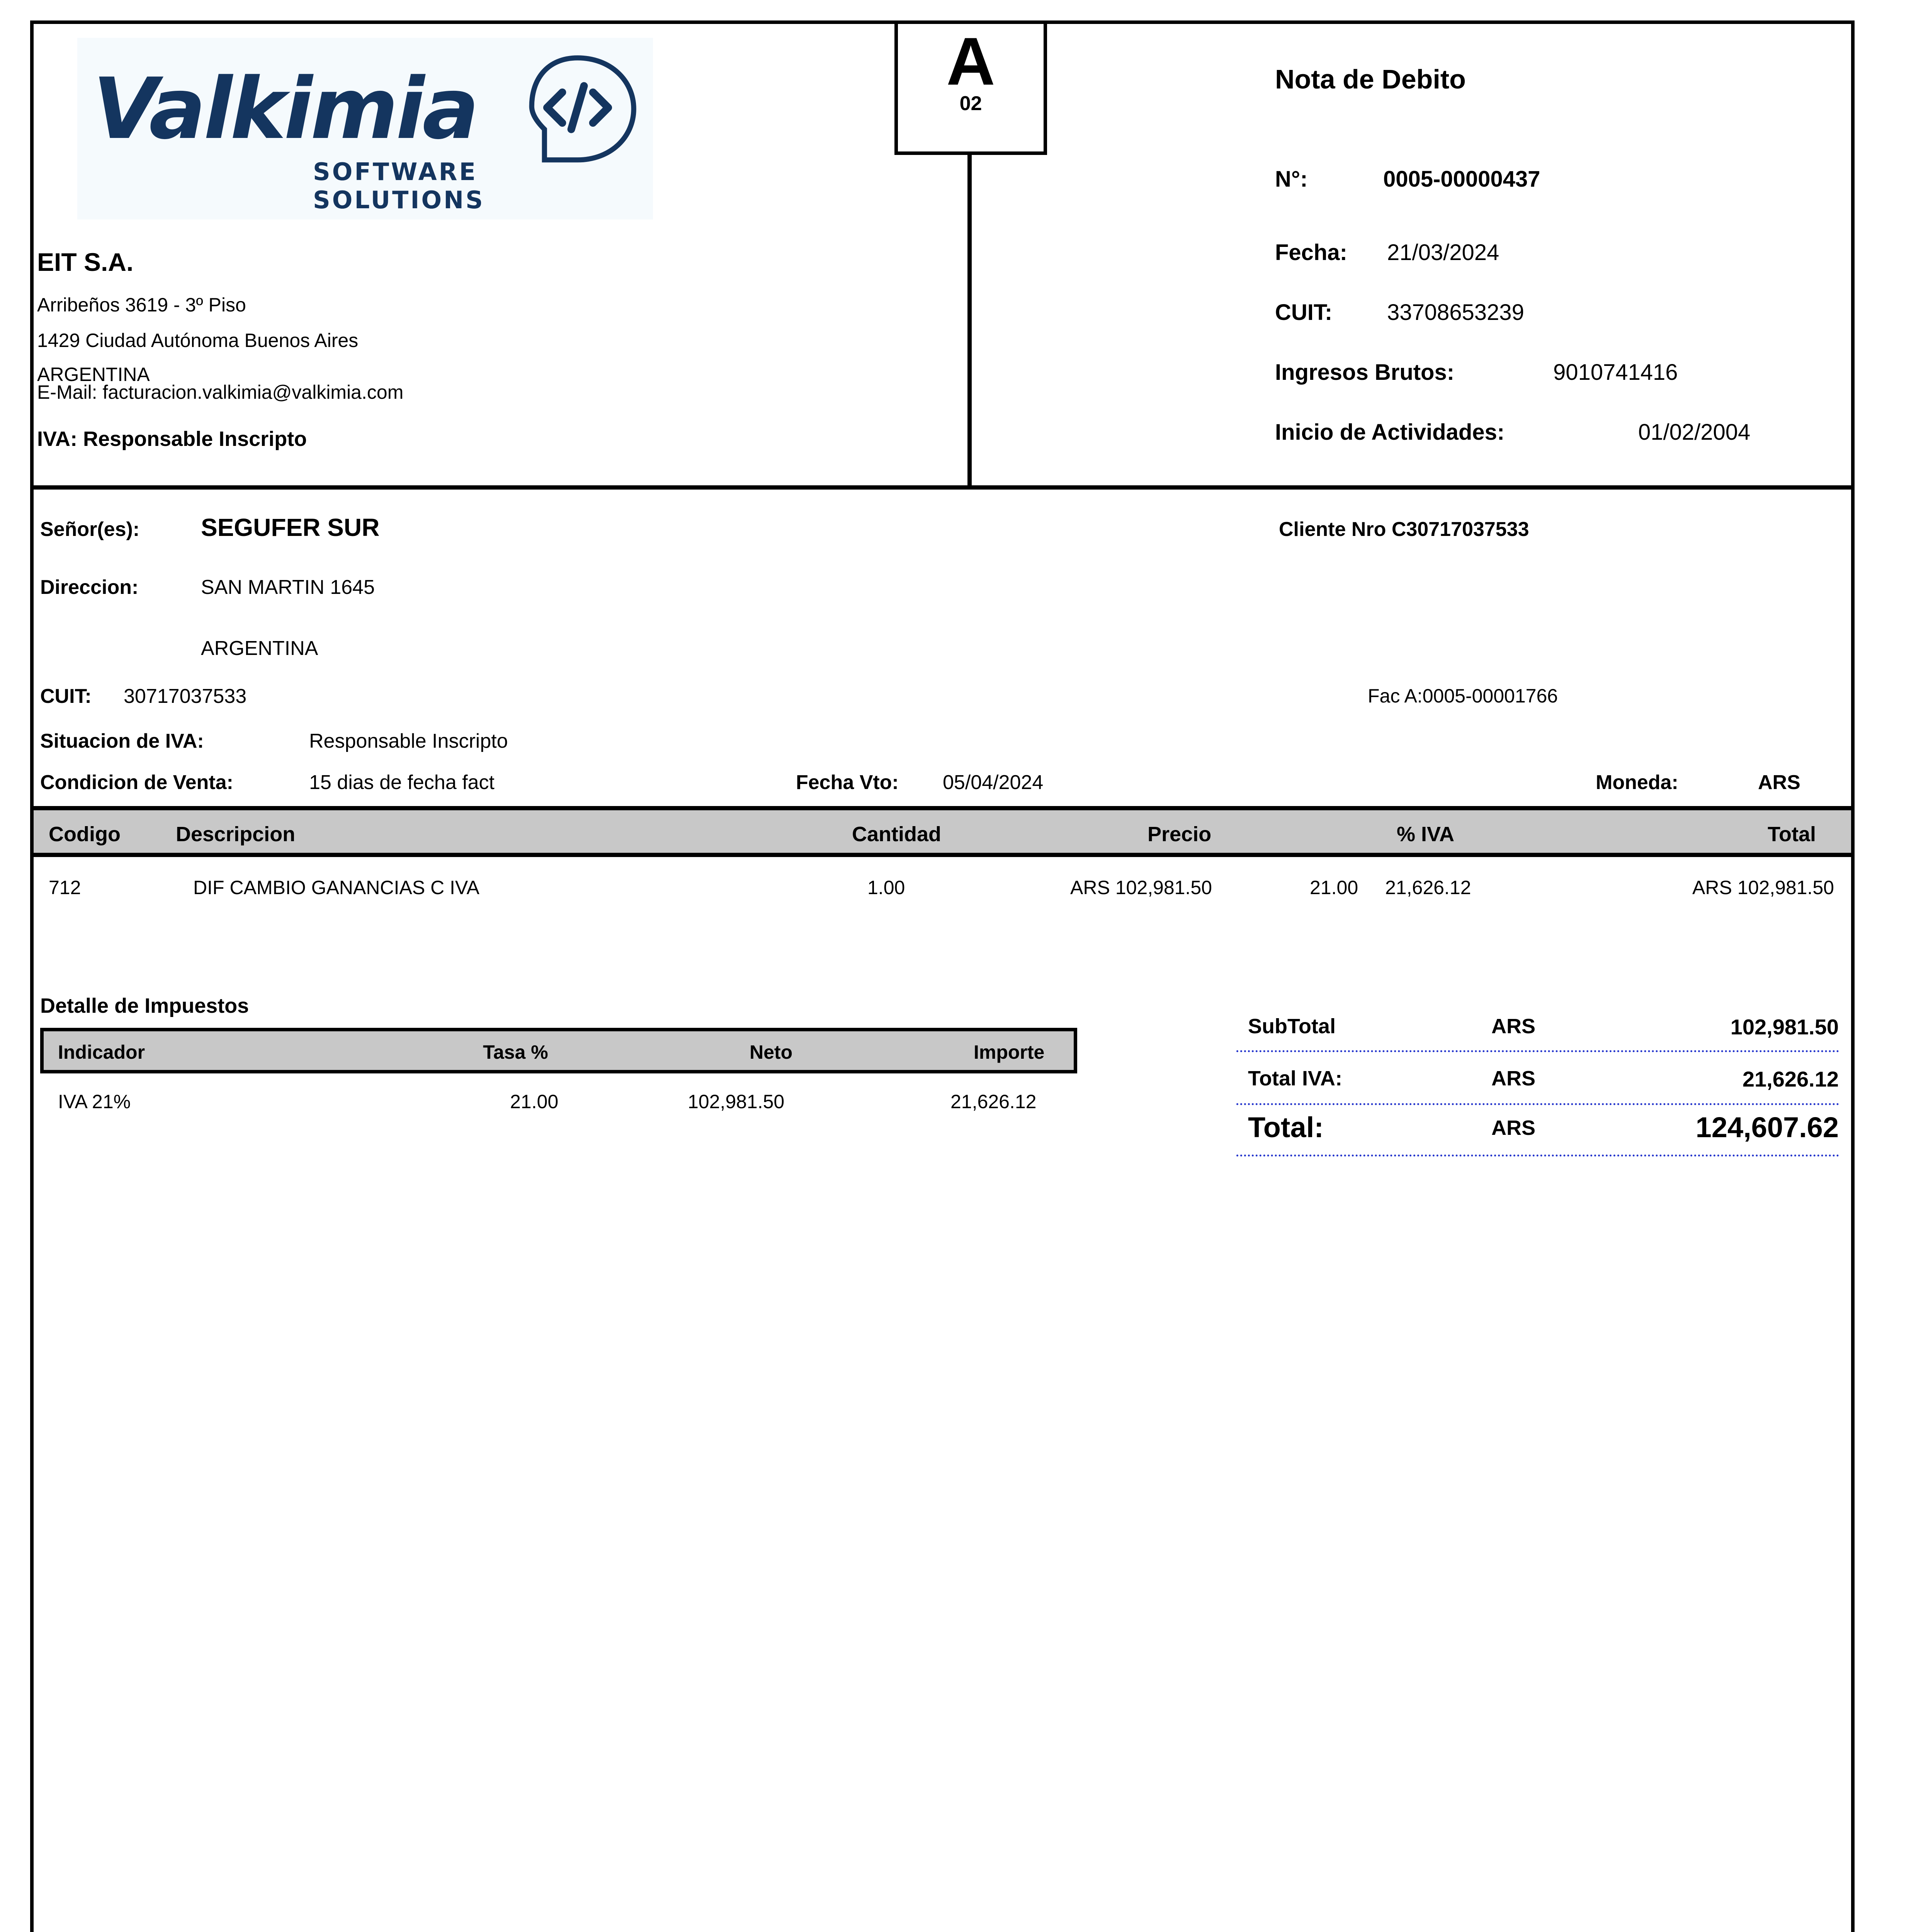 The image size is (1916, 1932). Describe the element at coordinates (185, 696) in the screenshot. I see `customer-cuit: 30717037533` at that location.